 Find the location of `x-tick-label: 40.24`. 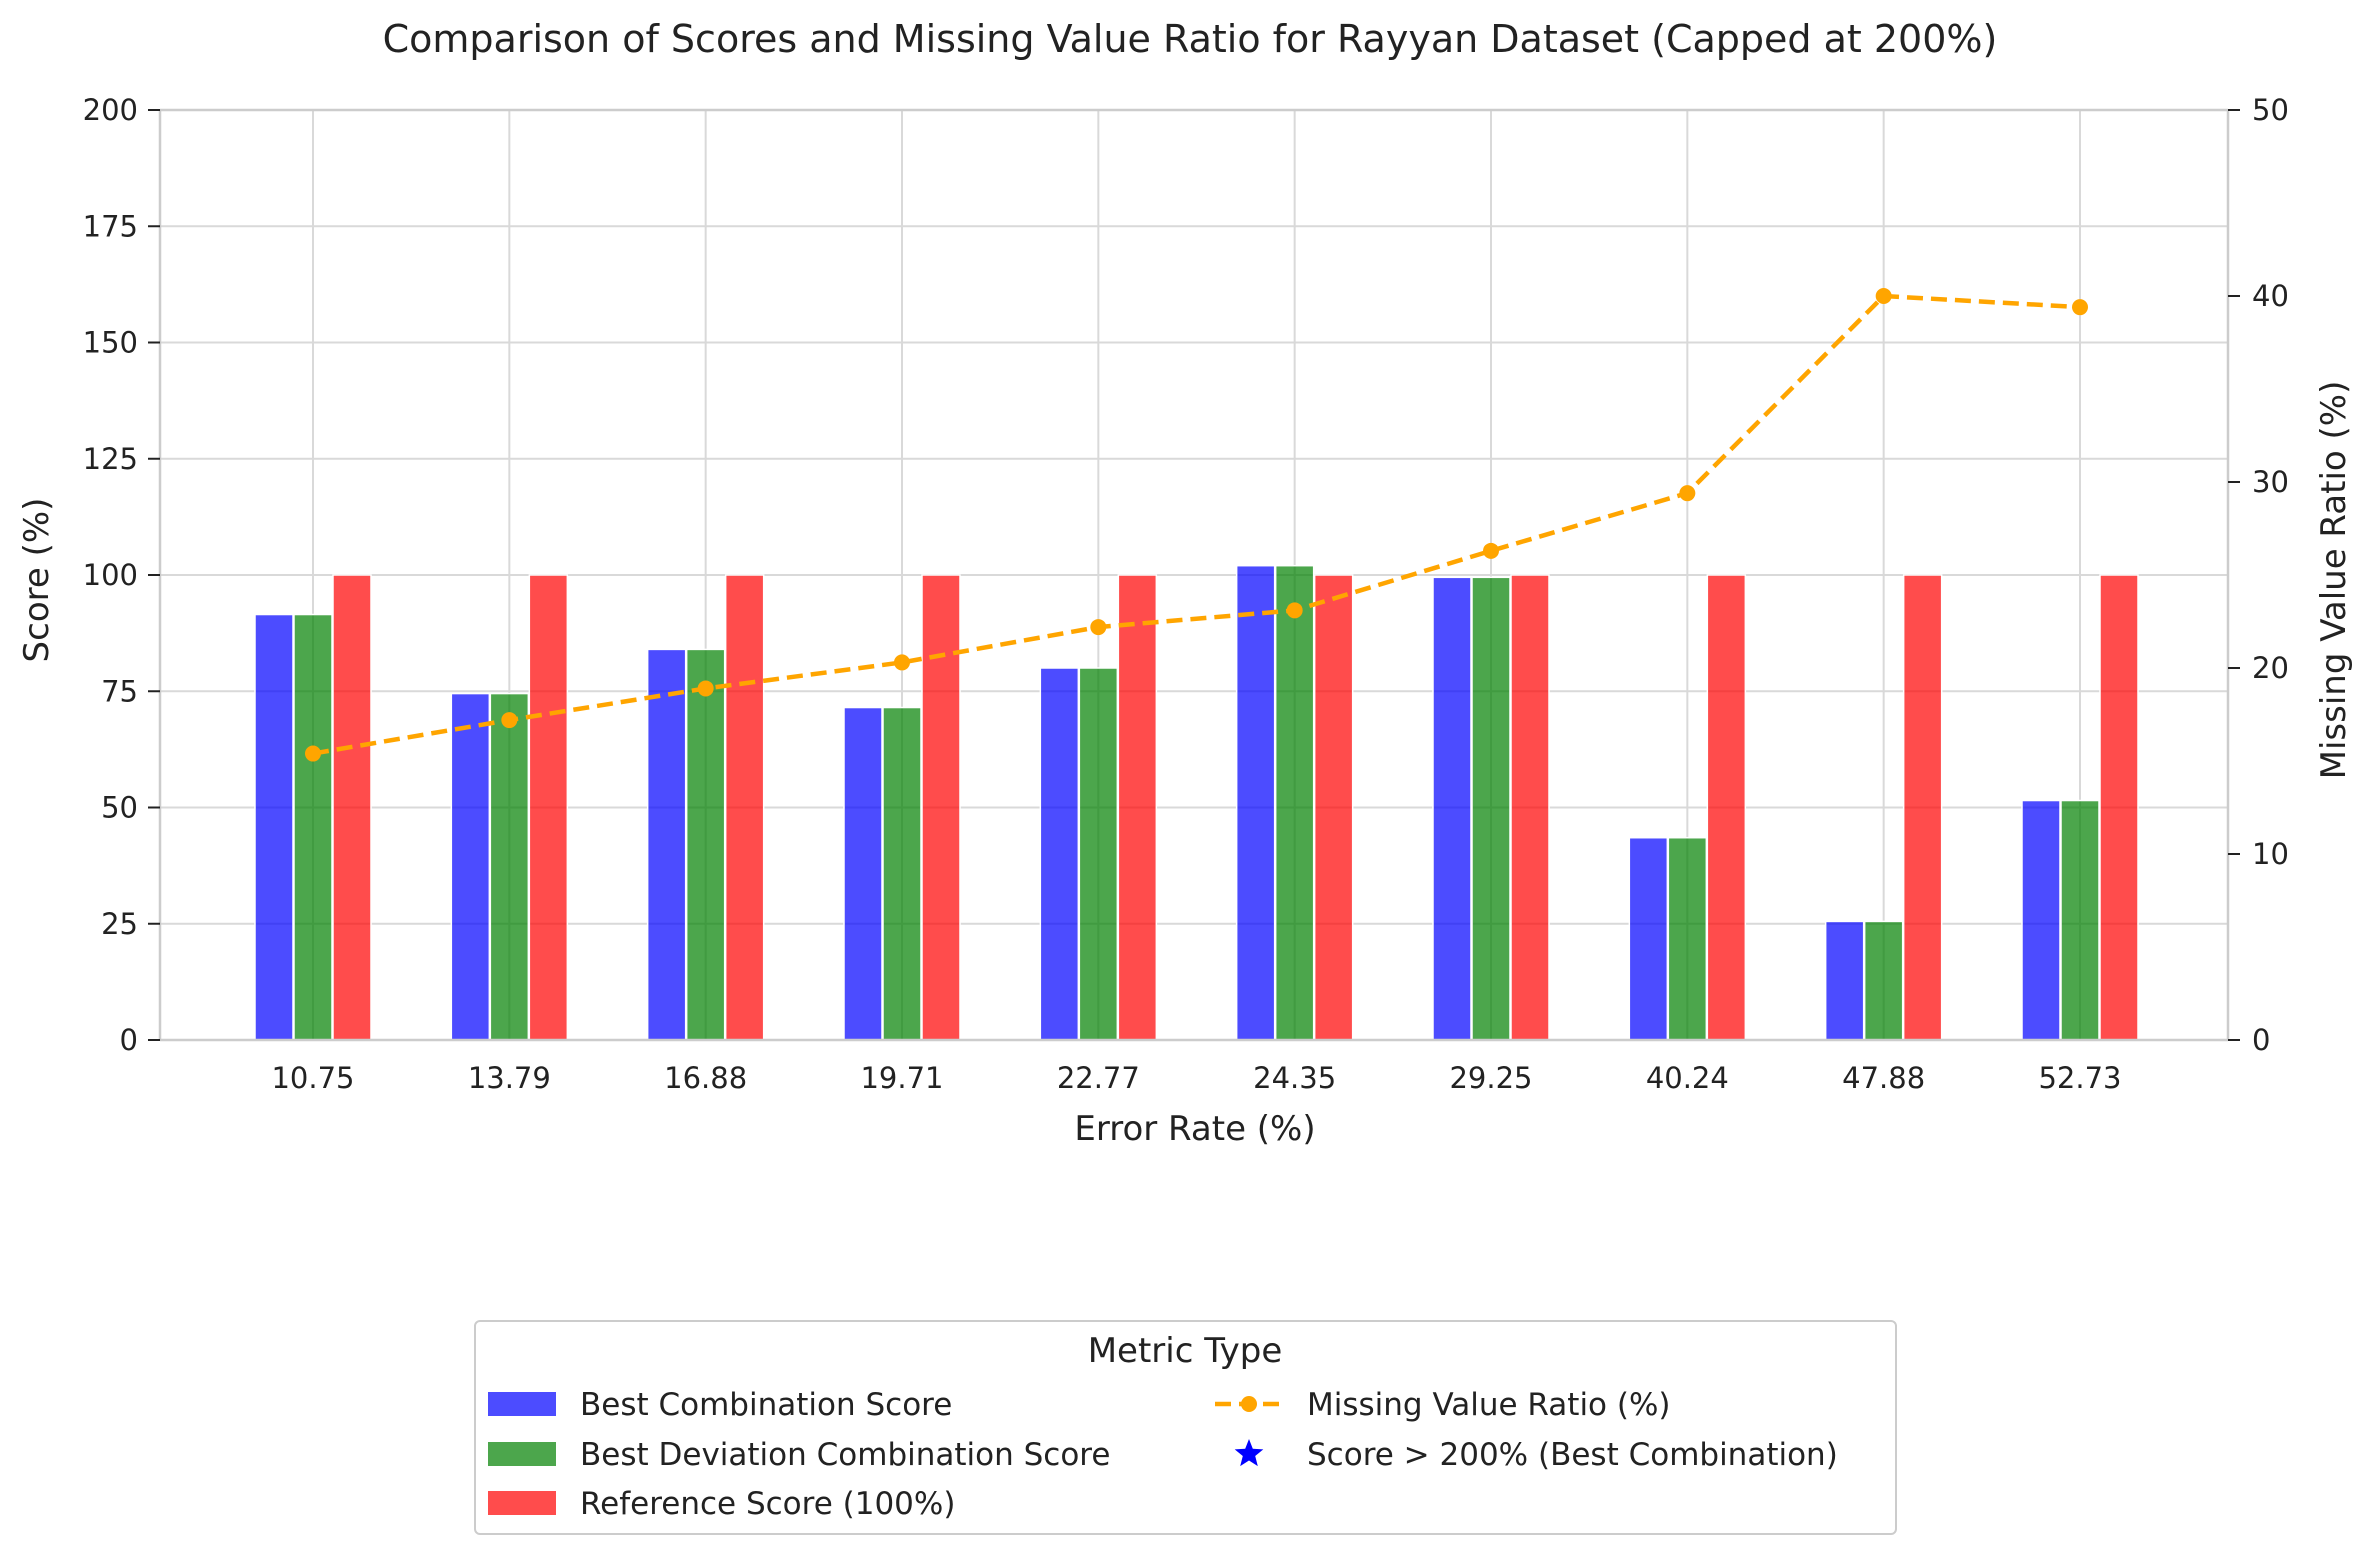

x-tick-label: 40.24 is located at coordinates (1687, 1078).